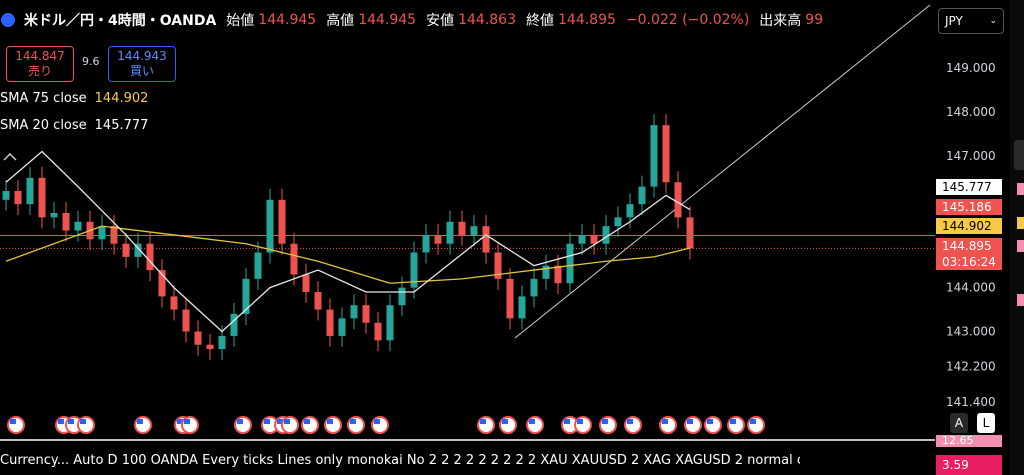 The image size is (1024, 475). Describe the element at coordinates (971, 288) in the screenshot. I see `y-tick-label: 144.000` at that location.